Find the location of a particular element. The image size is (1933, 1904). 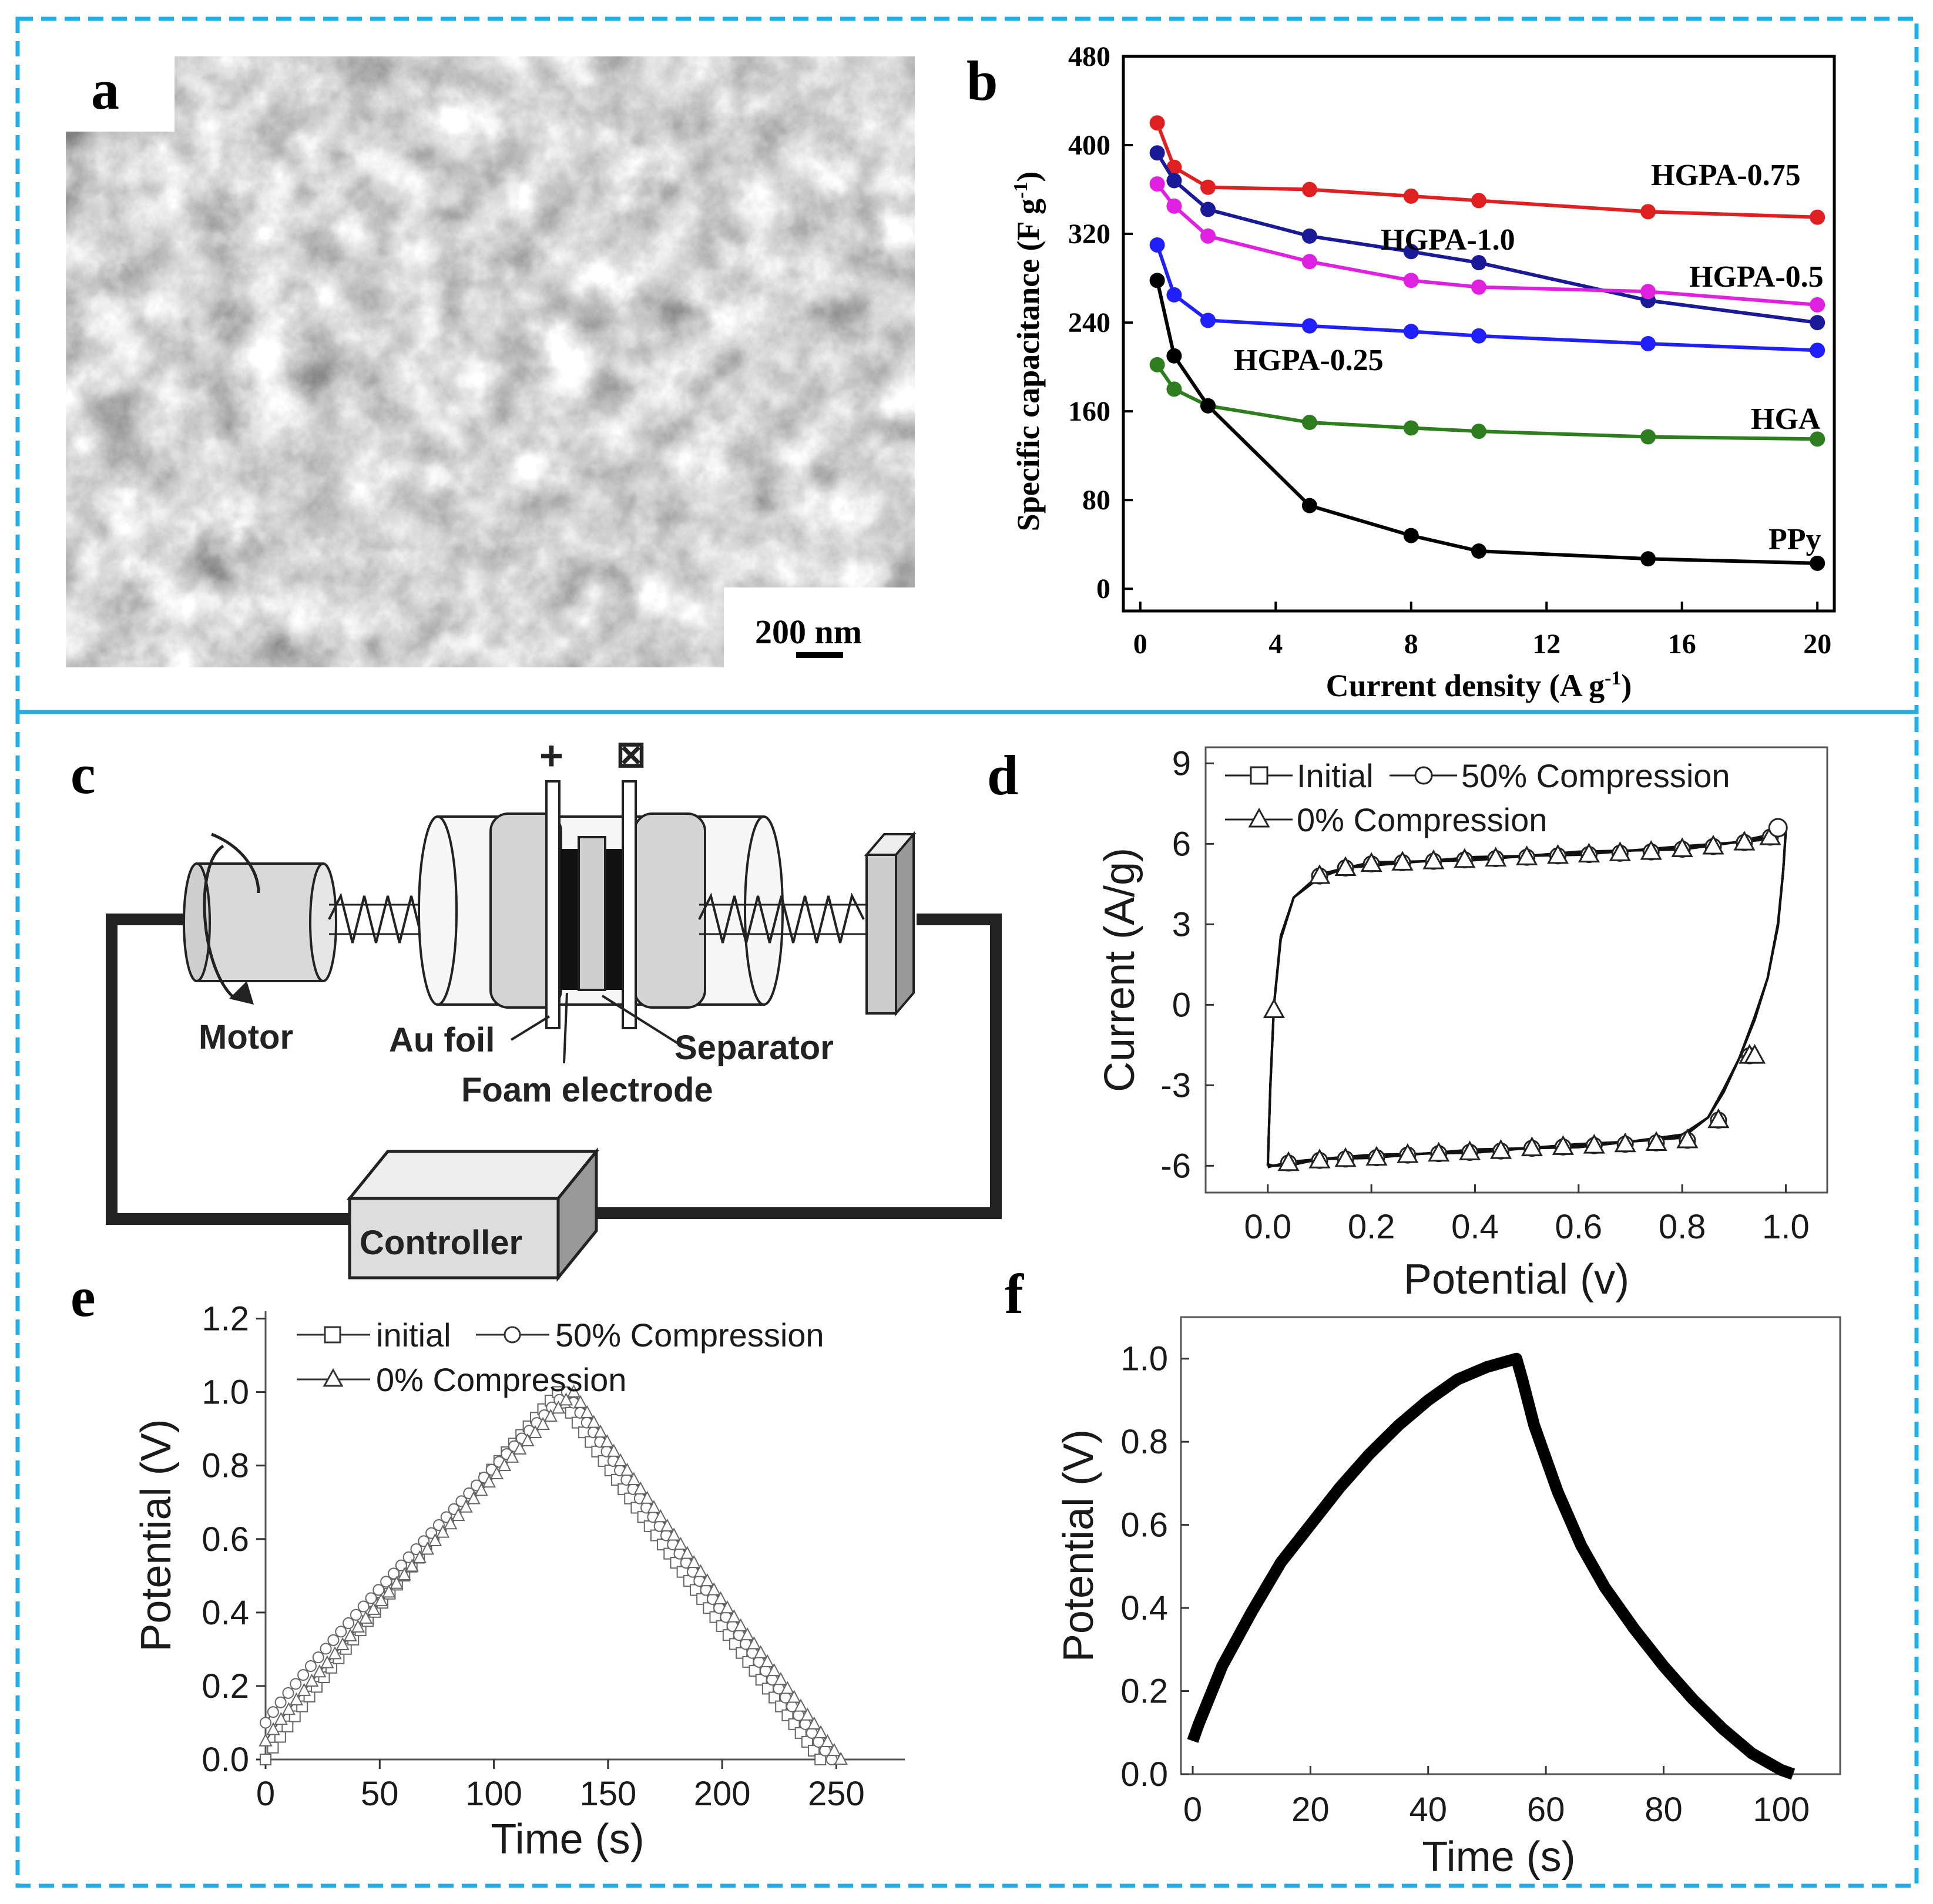

y-tick-label: 1.2 is located at coordinates (225, 1319).